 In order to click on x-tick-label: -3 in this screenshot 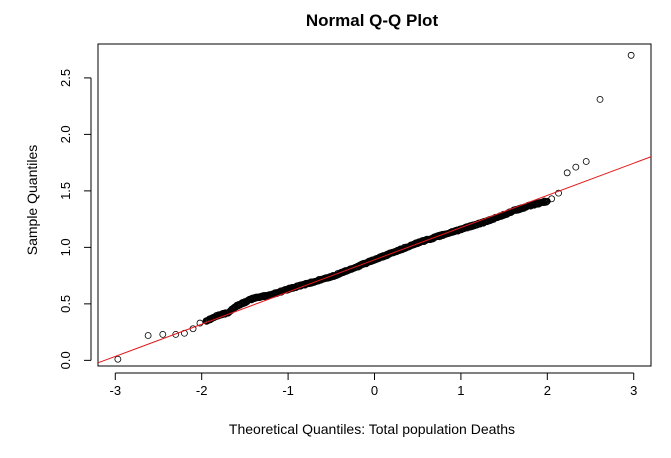, I will do `click(116, 390)`.